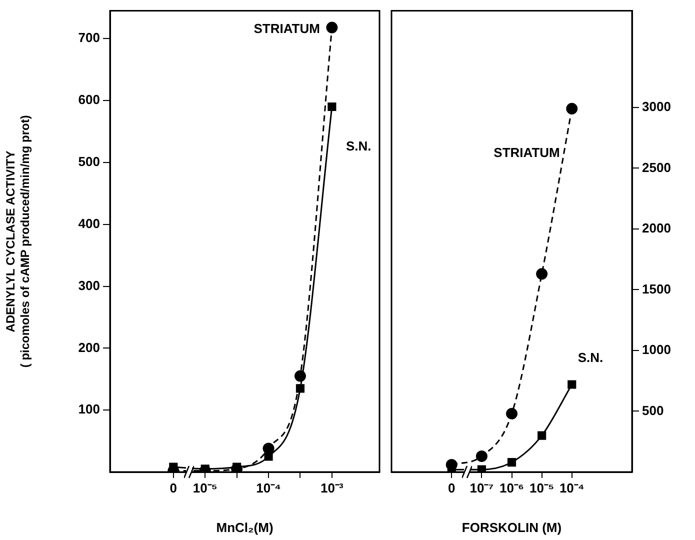 The width and height of the screenshot is (695, 540). What do you see at coordinates (656, 167) in the screenshot?
I see `y2-tick-label: 2500` at bounding box center [656, 167].